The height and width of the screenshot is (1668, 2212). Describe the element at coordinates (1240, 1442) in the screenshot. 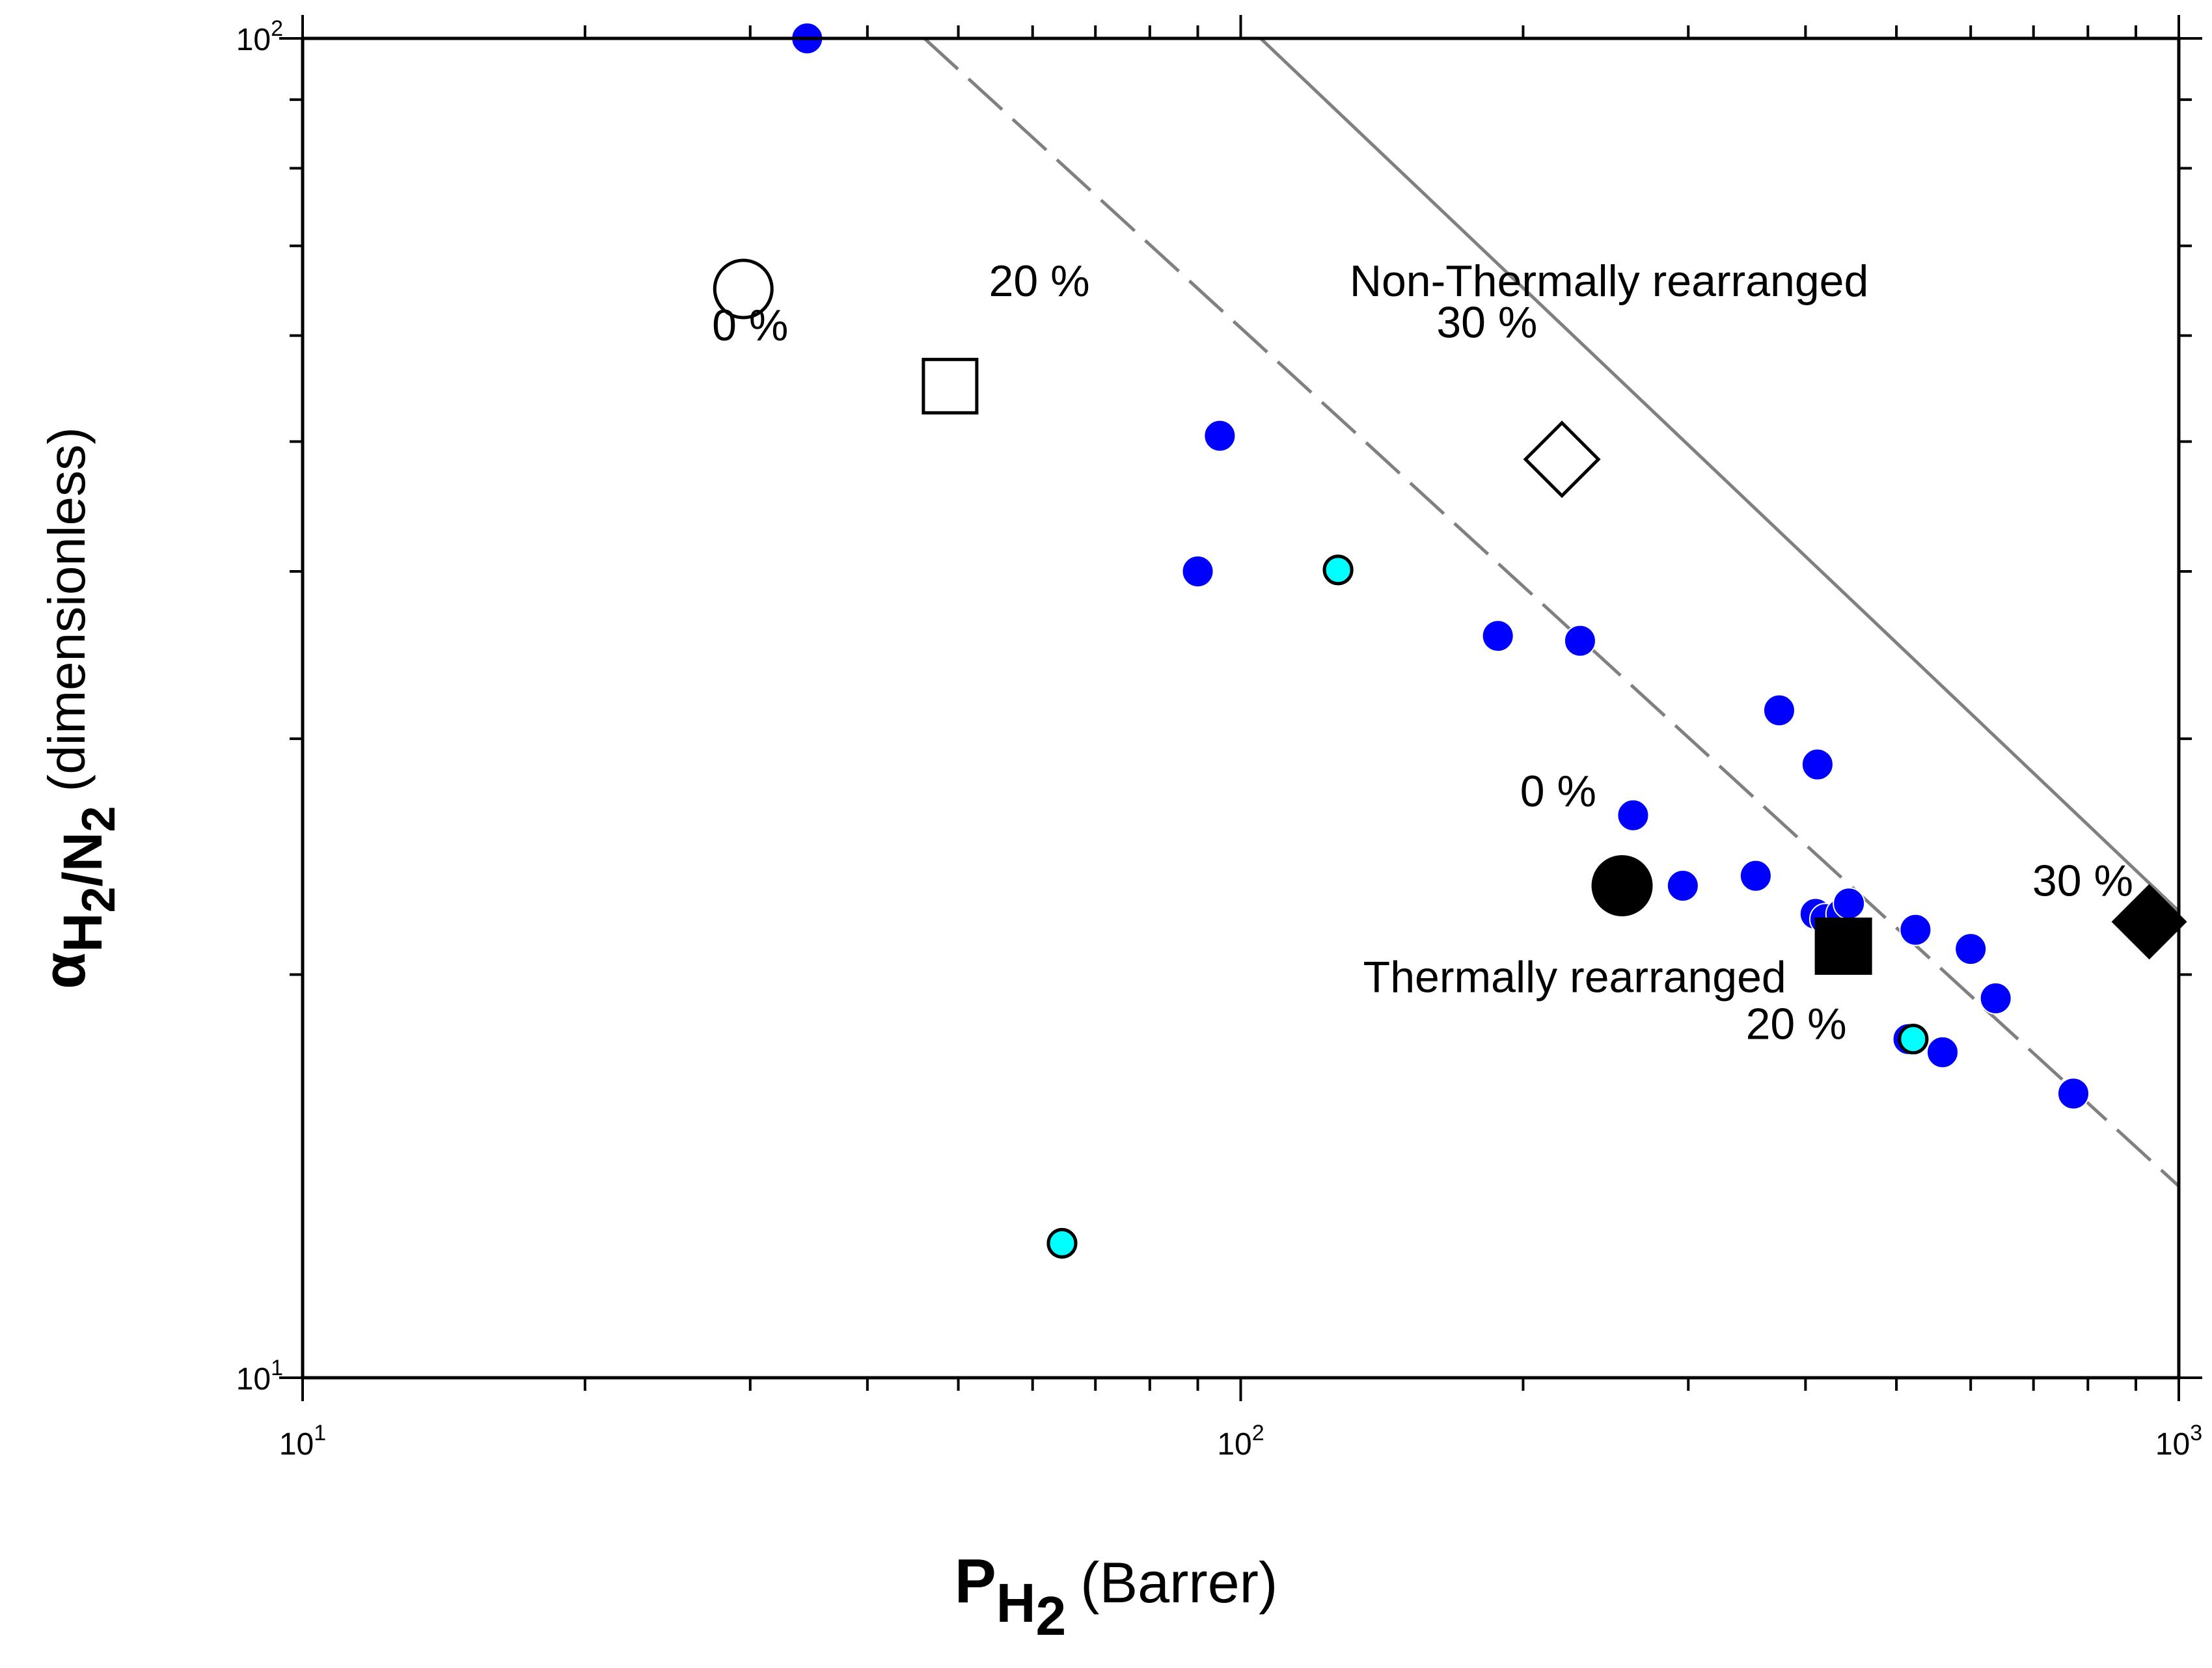

I see `x-tick-label: 10²` at that location.